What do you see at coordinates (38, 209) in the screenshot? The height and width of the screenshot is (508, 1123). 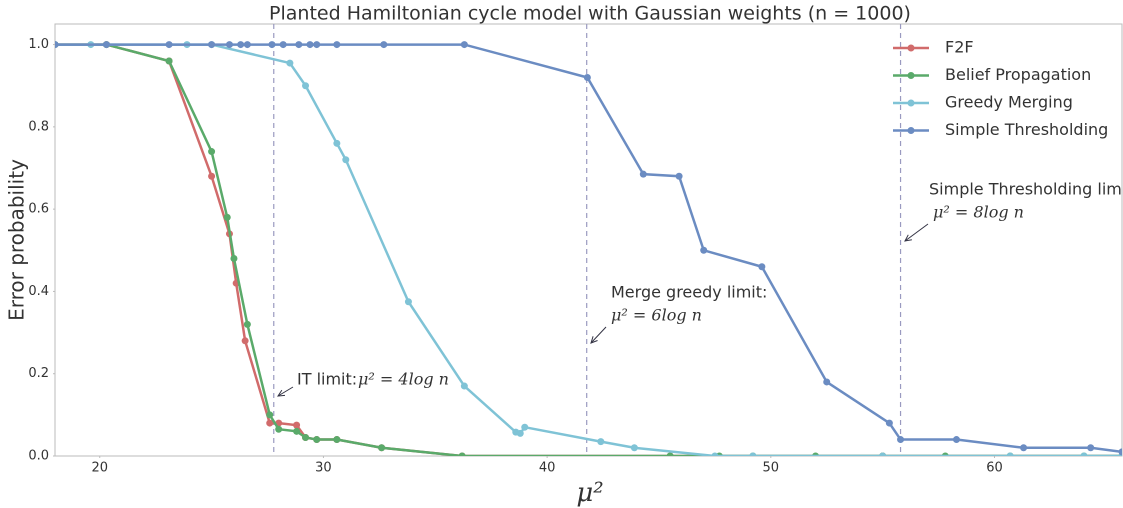 I see `y-tick-label: 0.6` at bounding box center [38, 209].